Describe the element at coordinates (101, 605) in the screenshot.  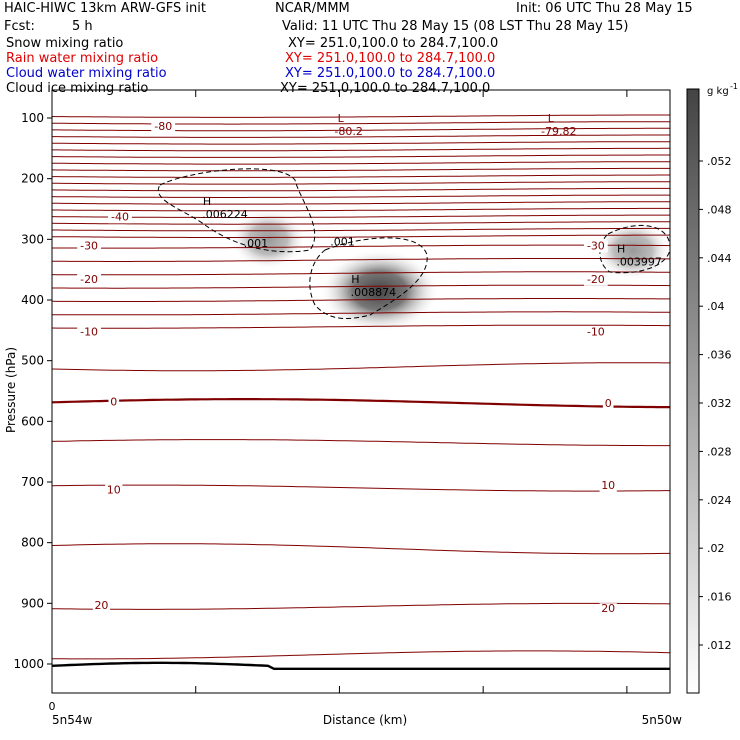
I see `temperature-label-13: 20` at that location.